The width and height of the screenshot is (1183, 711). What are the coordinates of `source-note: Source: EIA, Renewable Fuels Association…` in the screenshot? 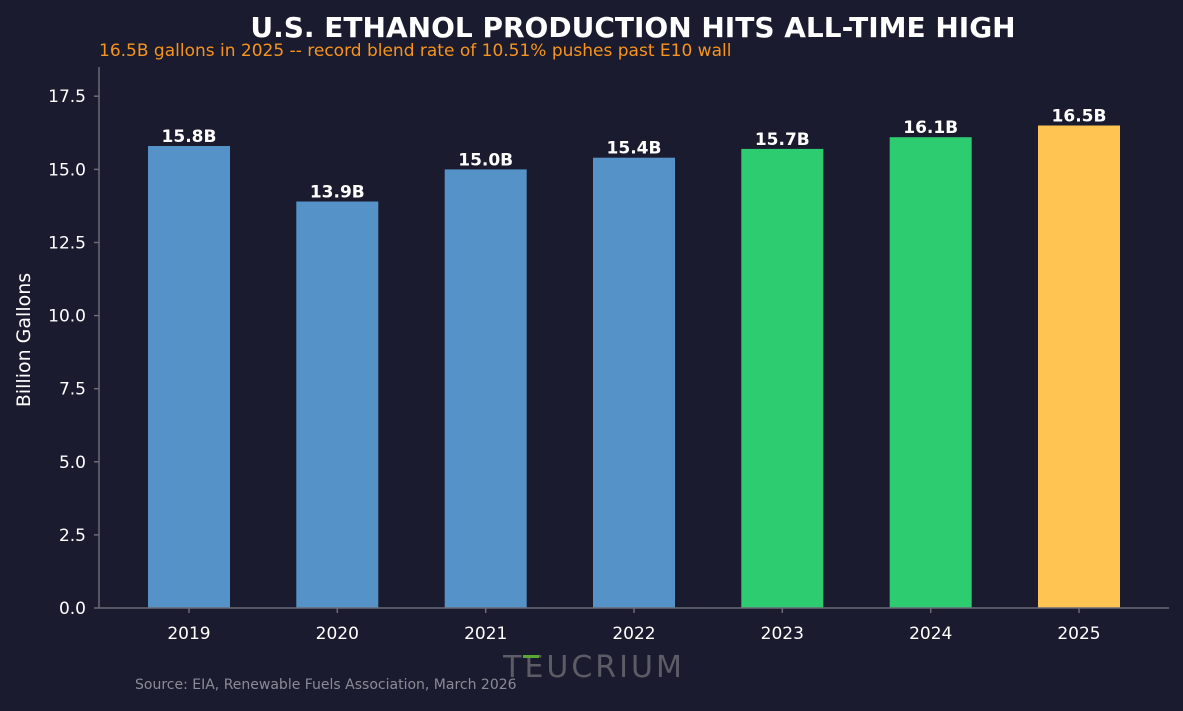 It's located at (326, 685).